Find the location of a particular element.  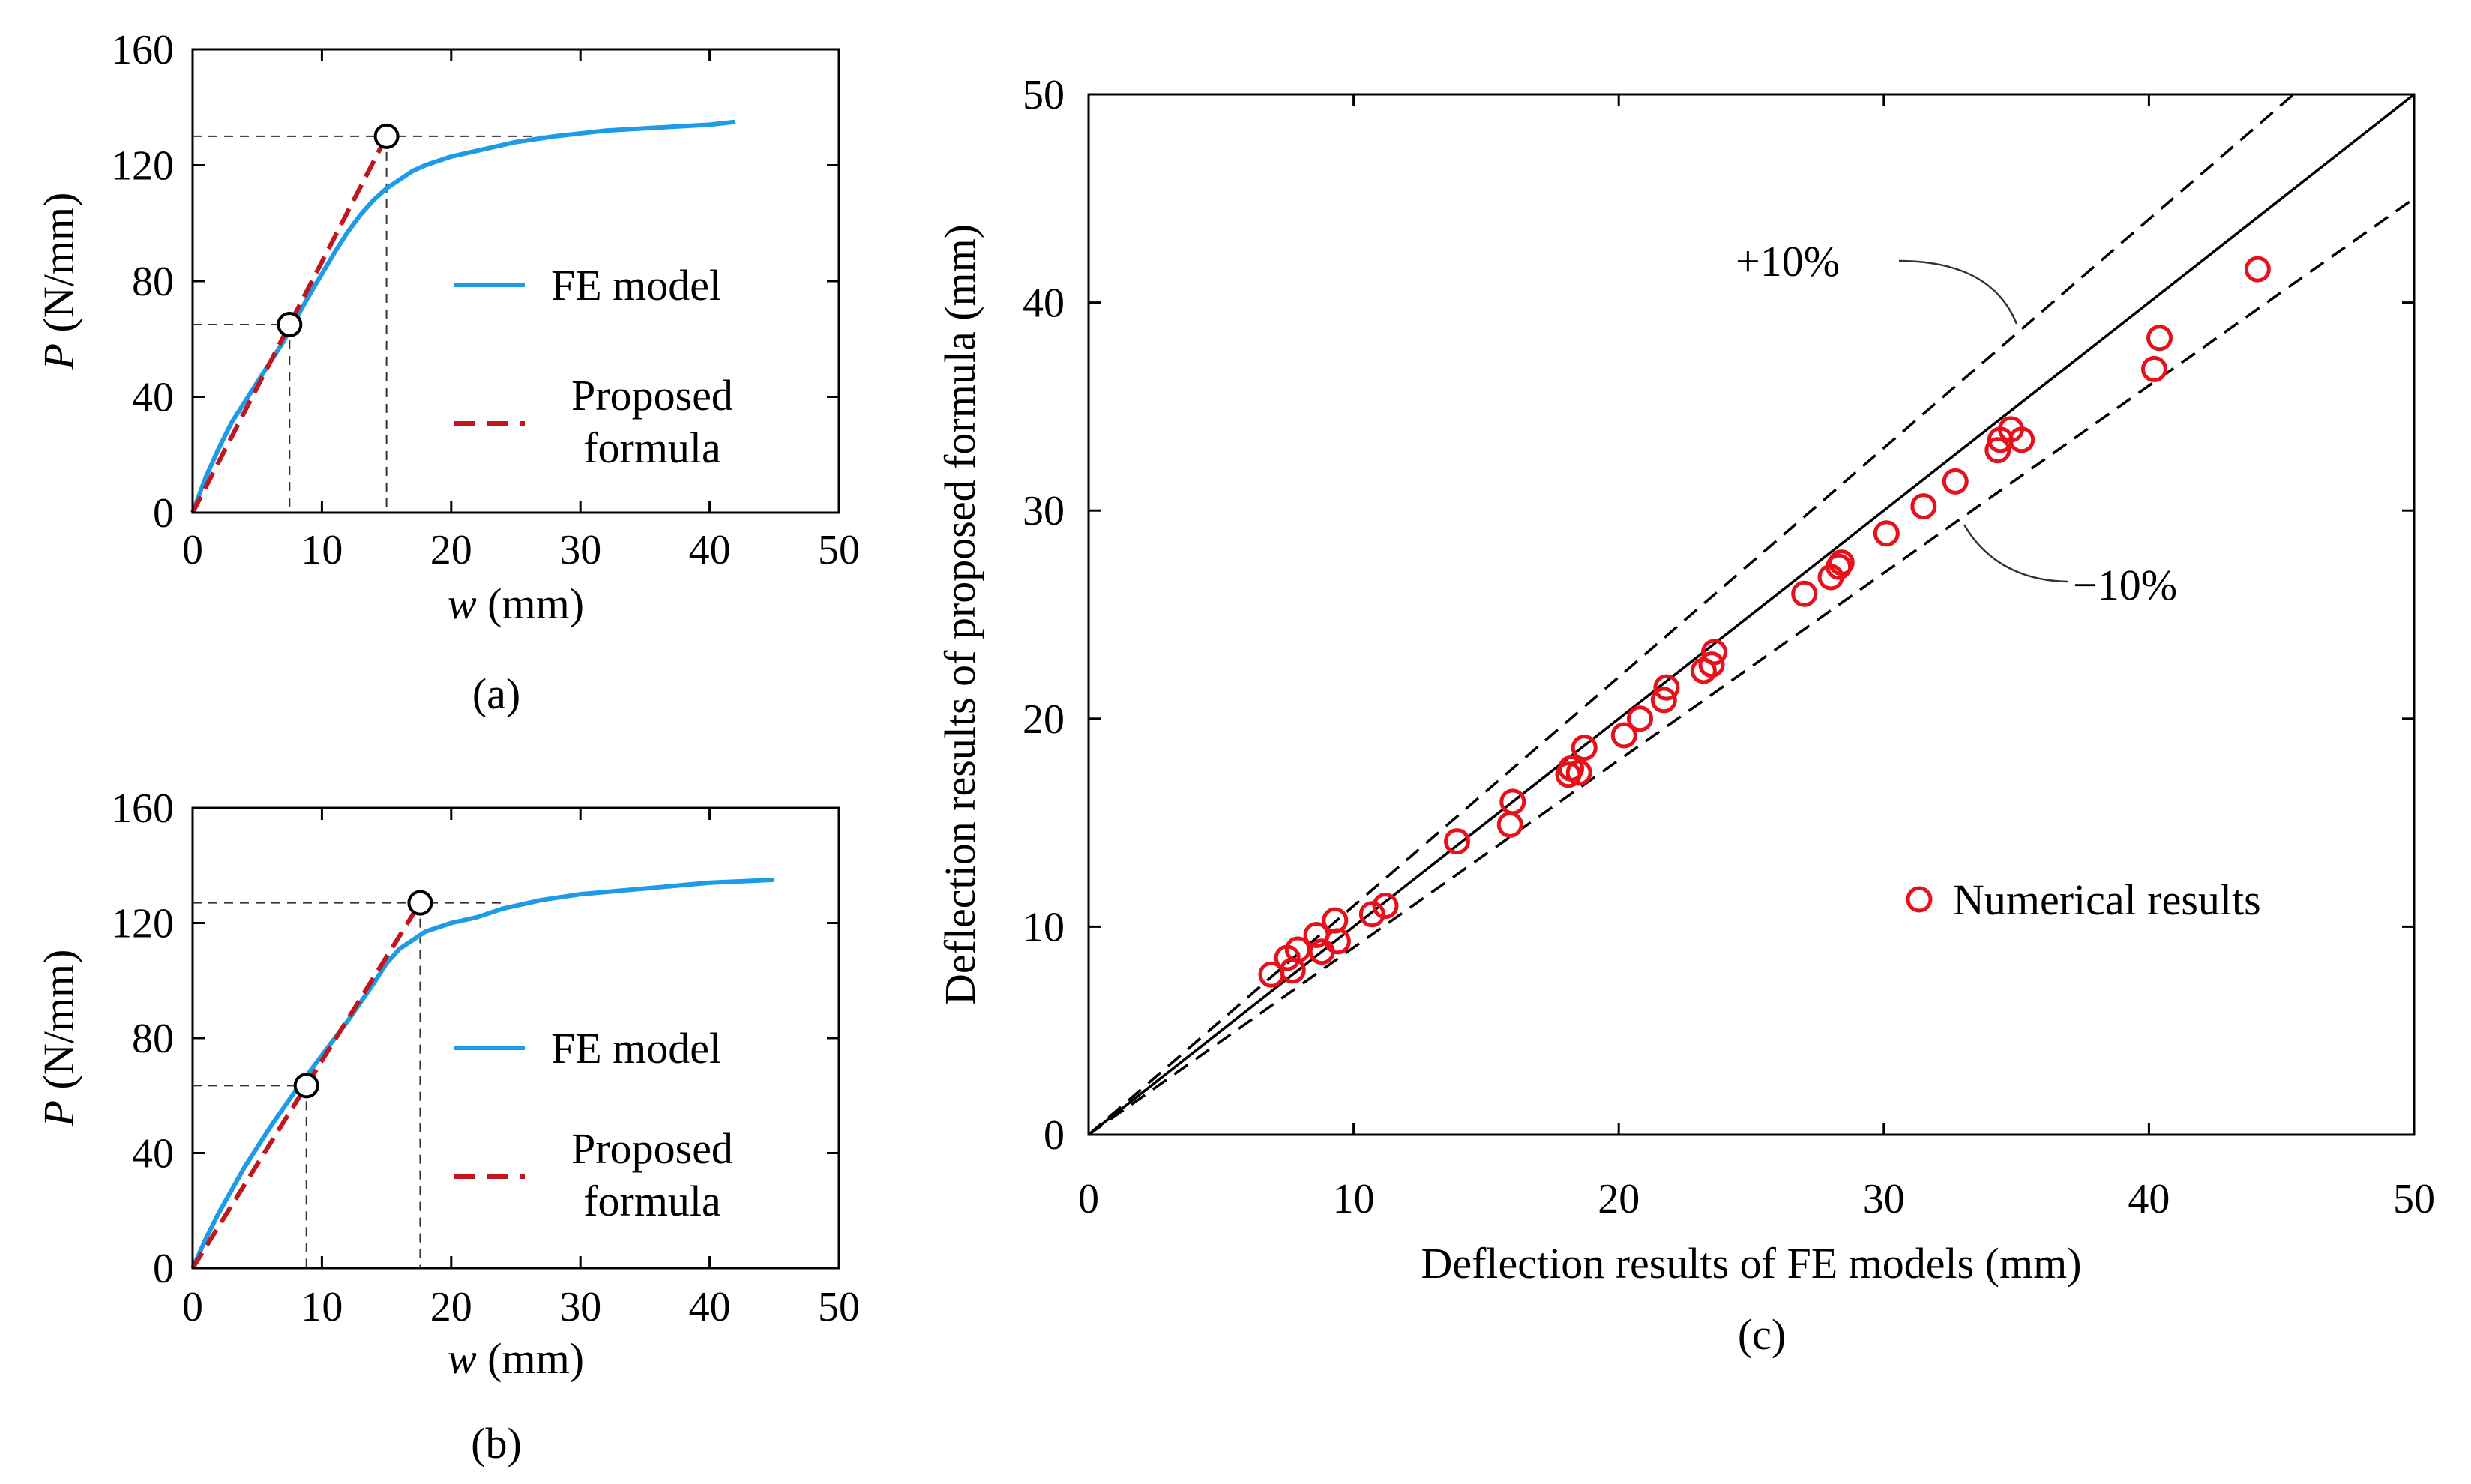

x-axis-label: w (mm) is located at coordinates (516, 1359).